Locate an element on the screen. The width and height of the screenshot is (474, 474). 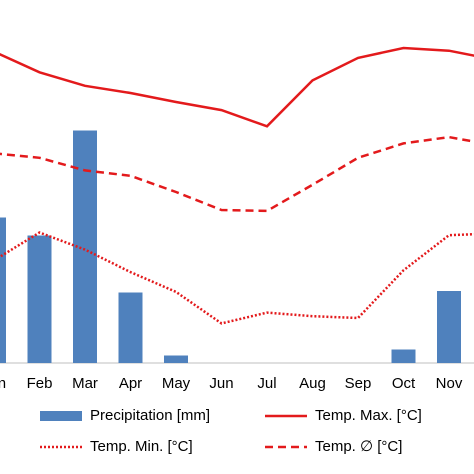
legend-label: Precipitation [mm] is located at coordinates (150, 415).